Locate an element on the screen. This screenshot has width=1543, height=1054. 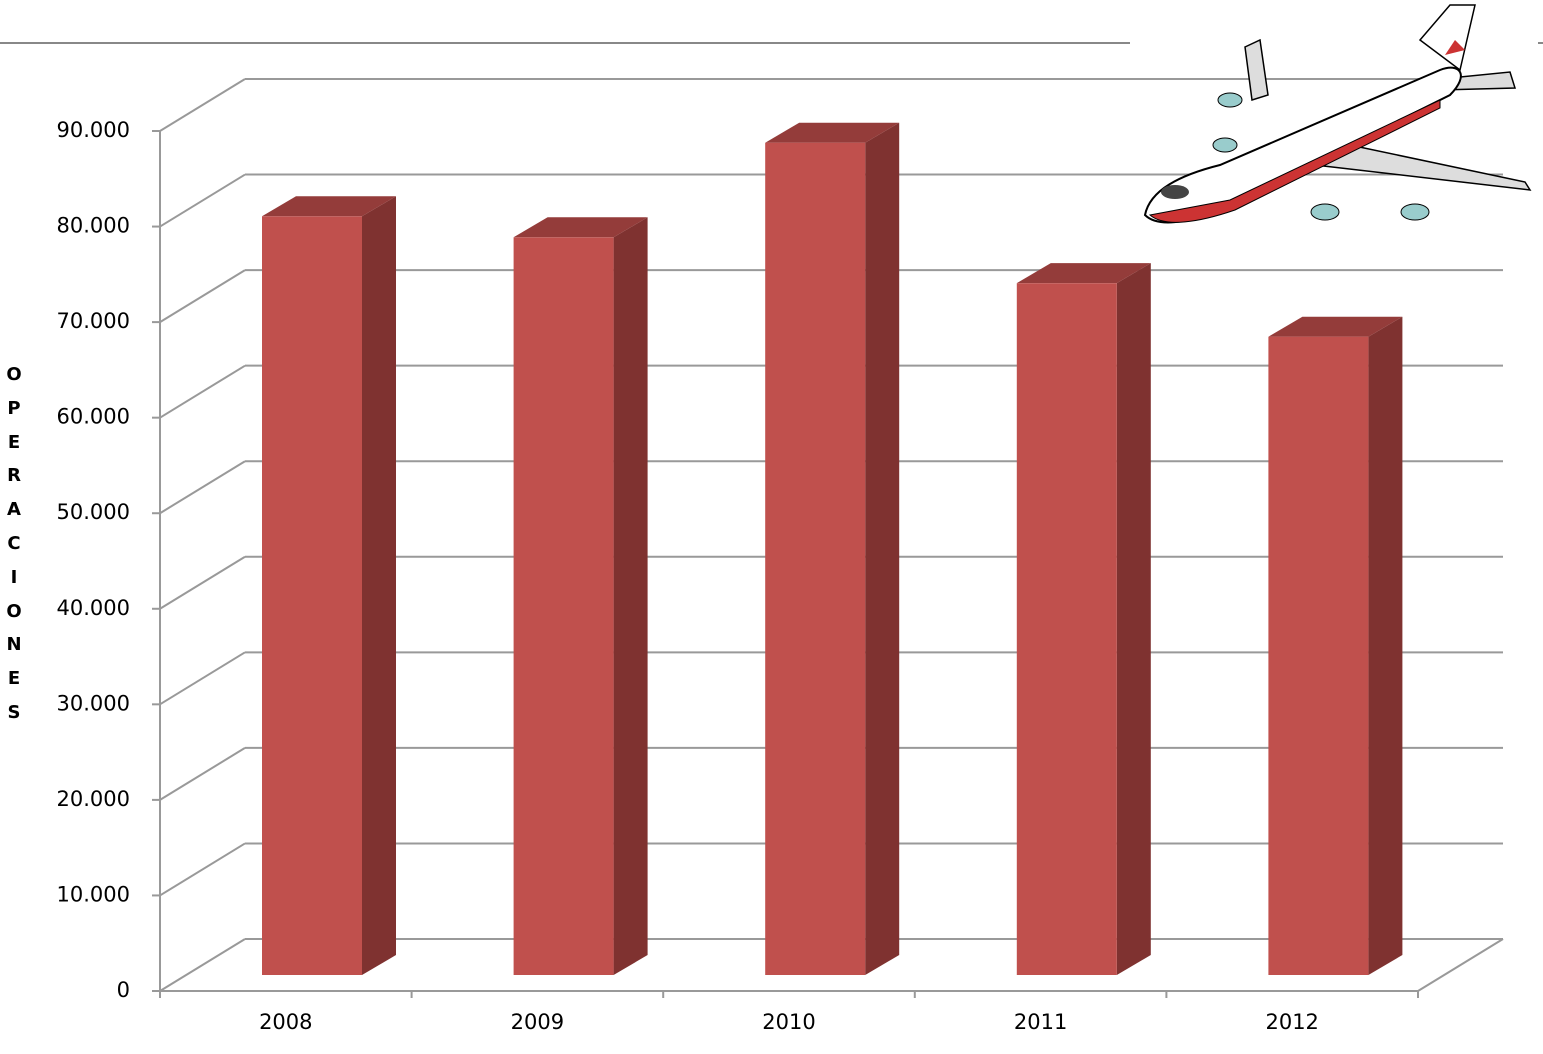
y-axis-title: OPERACIONES is located at coordinates (14, 543).